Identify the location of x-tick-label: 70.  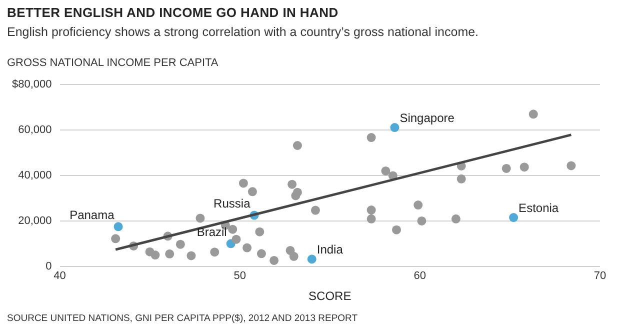
(600, 276).